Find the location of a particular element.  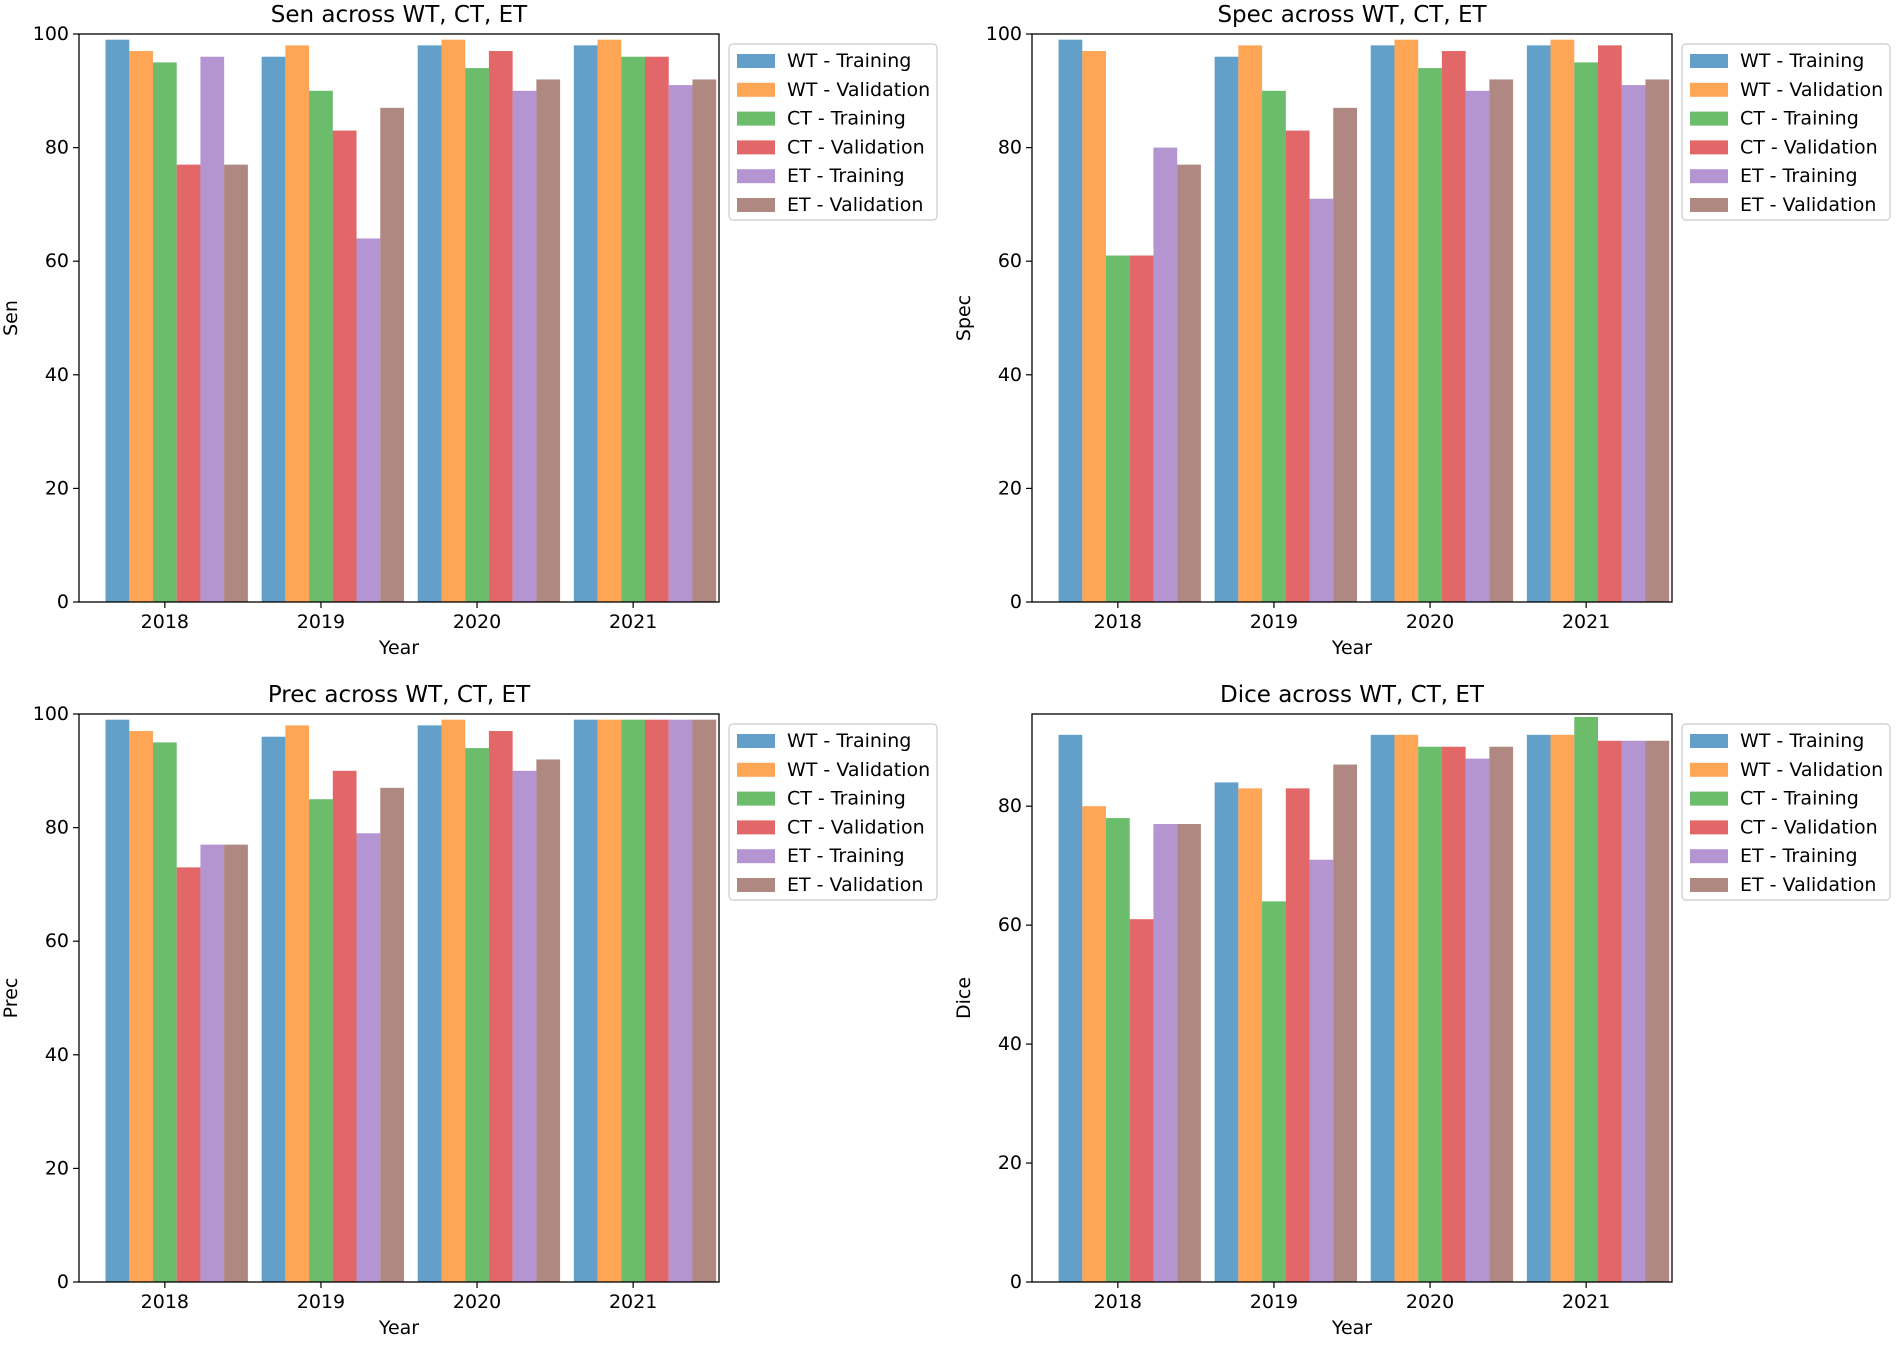

bar-wt-validation-2021 is located at coordinates (609, 321).